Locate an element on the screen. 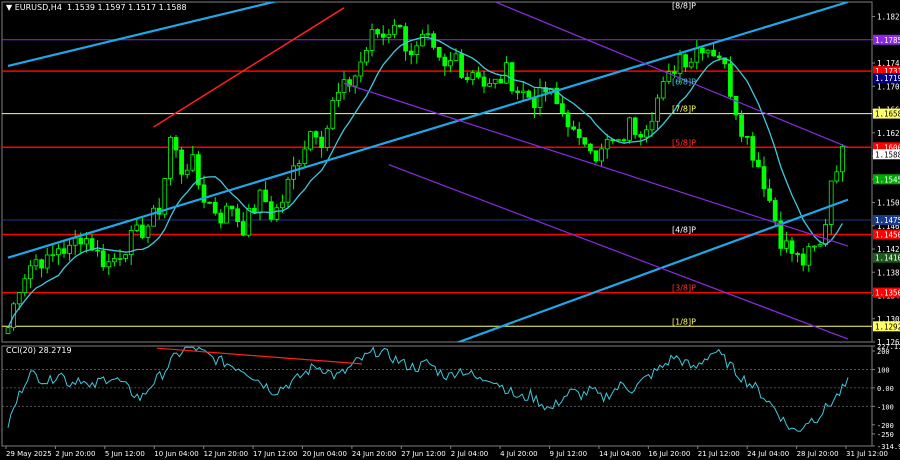  price-level-box-label: 1.1350 is located at coordinates (887, 293).